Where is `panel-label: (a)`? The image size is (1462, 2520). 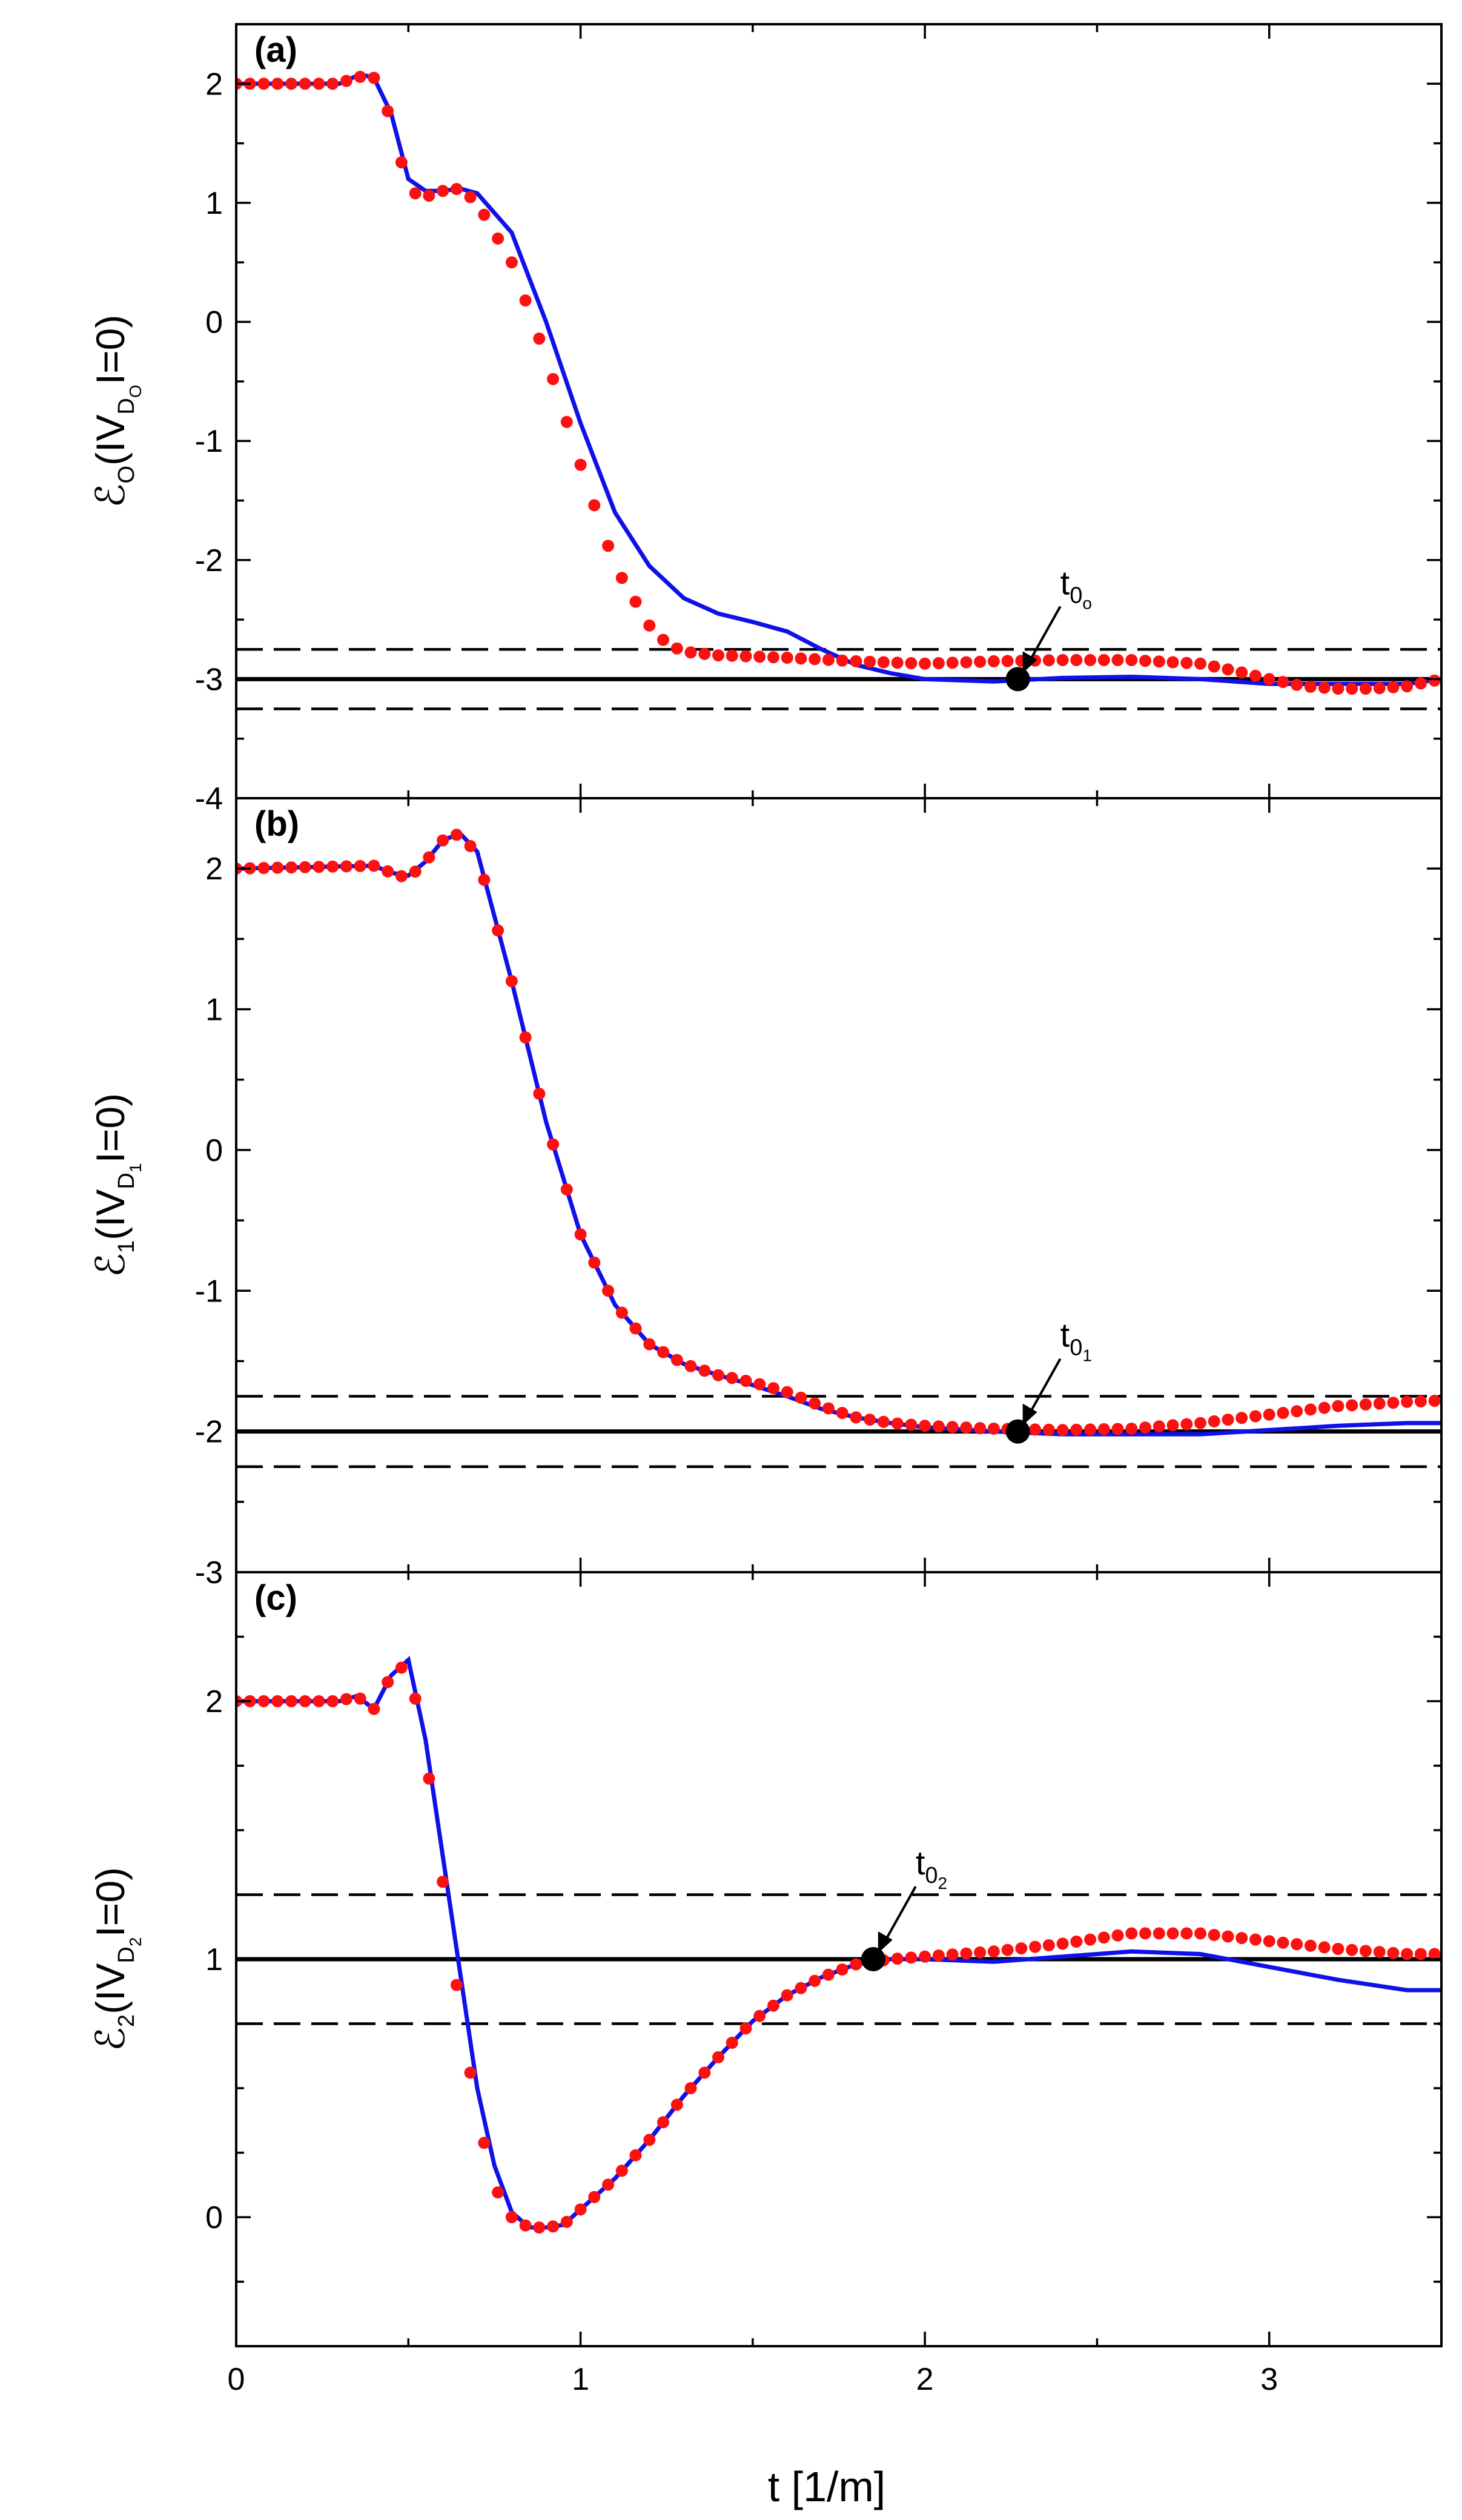 panel-label: (a) is located at coordinates (275, 50).